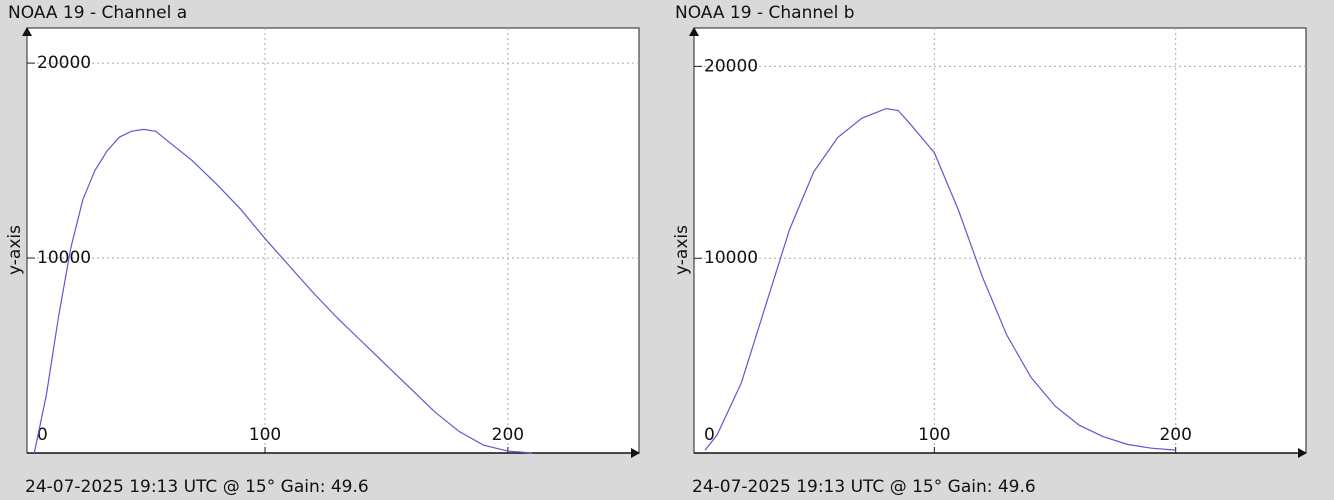 This screenshot has height=500, width=1334. Describe the element at coordinates (97, 13) in the screenshot. I see `chart-title: NOAA 19 - Channel a` at that location.